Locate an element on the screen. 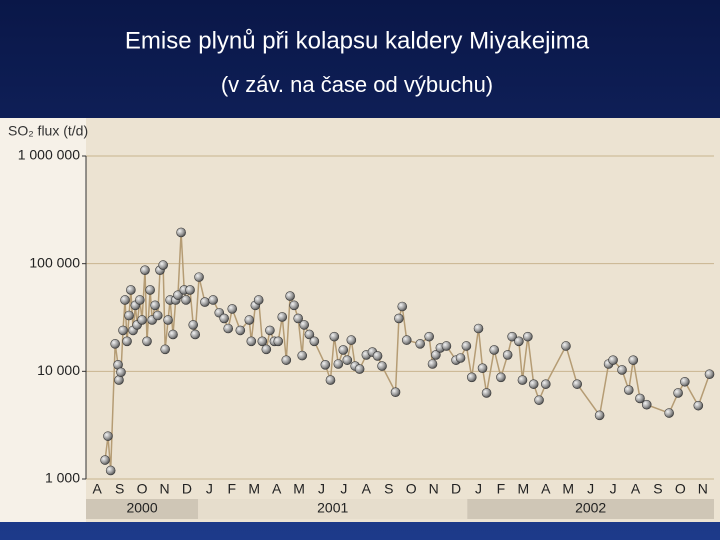  year-label: 2001 is located at coordinates (332, 508).